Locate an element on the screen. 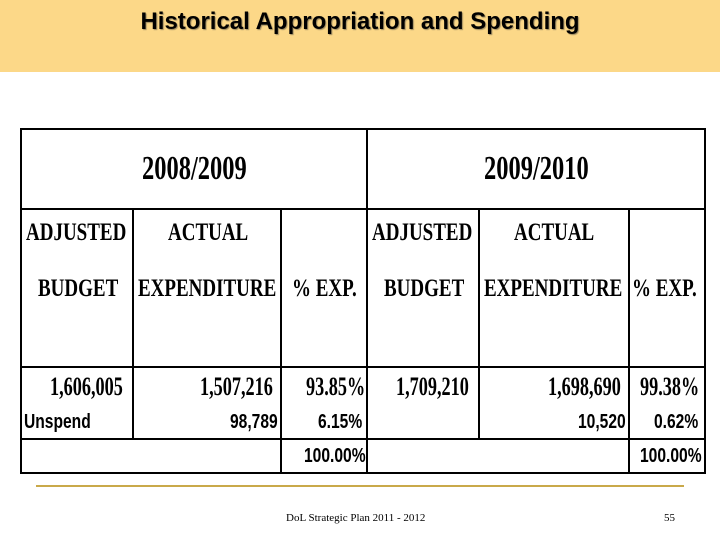  footer-rule is located at coordinates (360, 486).